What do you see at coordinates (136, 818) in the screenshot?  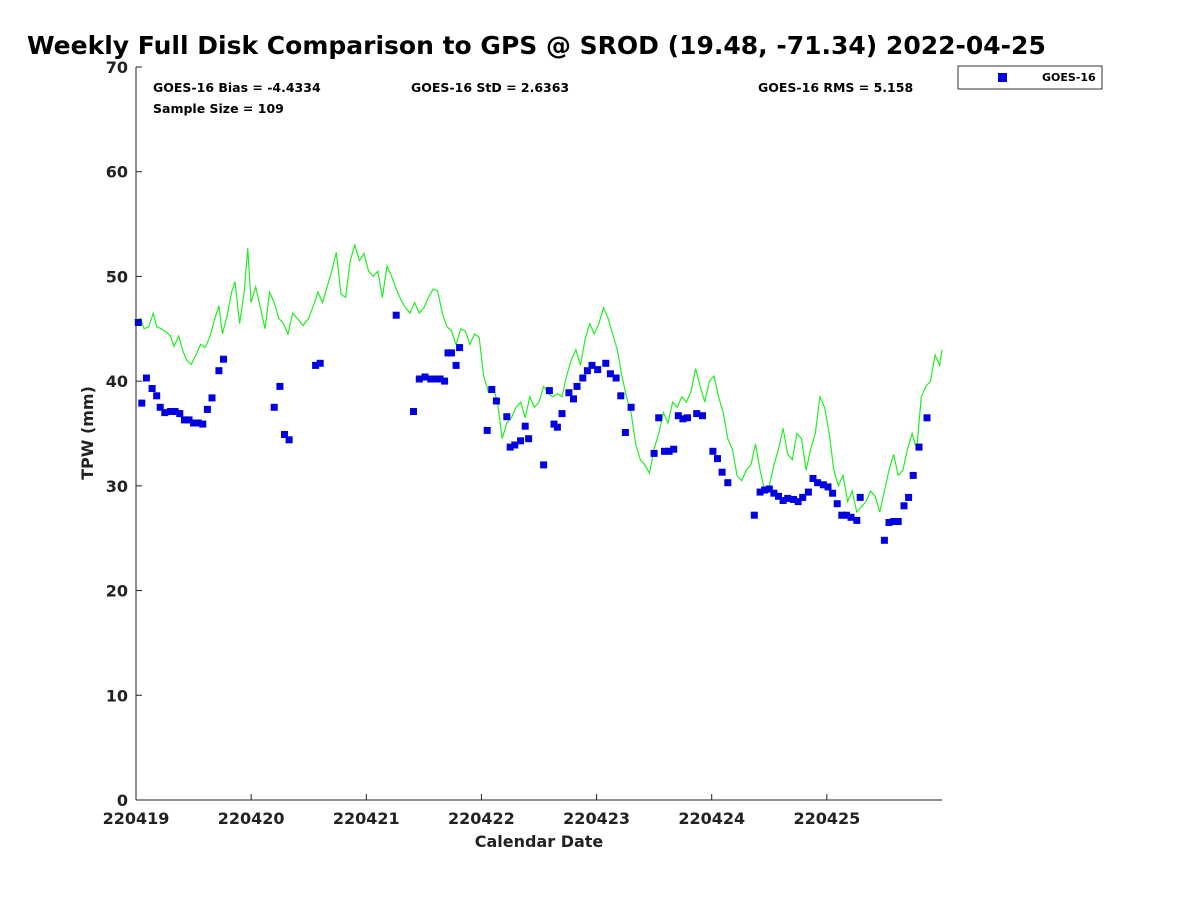 I see `x-tick-label: 220419` at bounding box center [136, 818].